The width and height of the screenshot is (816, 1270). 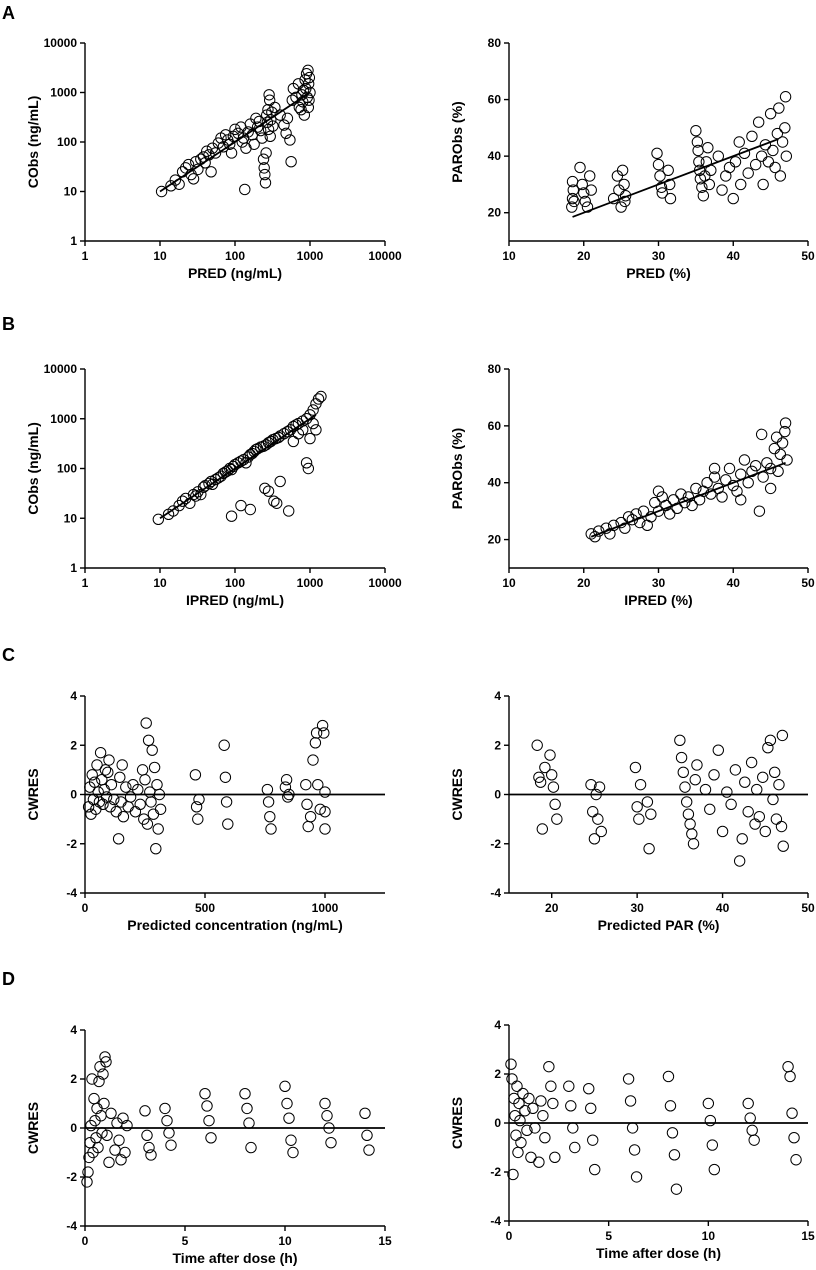 What do you see at coordinates (73, 241) in the screenshot?
I see `y-tick-label: 1` at bounding box center [73, 241].